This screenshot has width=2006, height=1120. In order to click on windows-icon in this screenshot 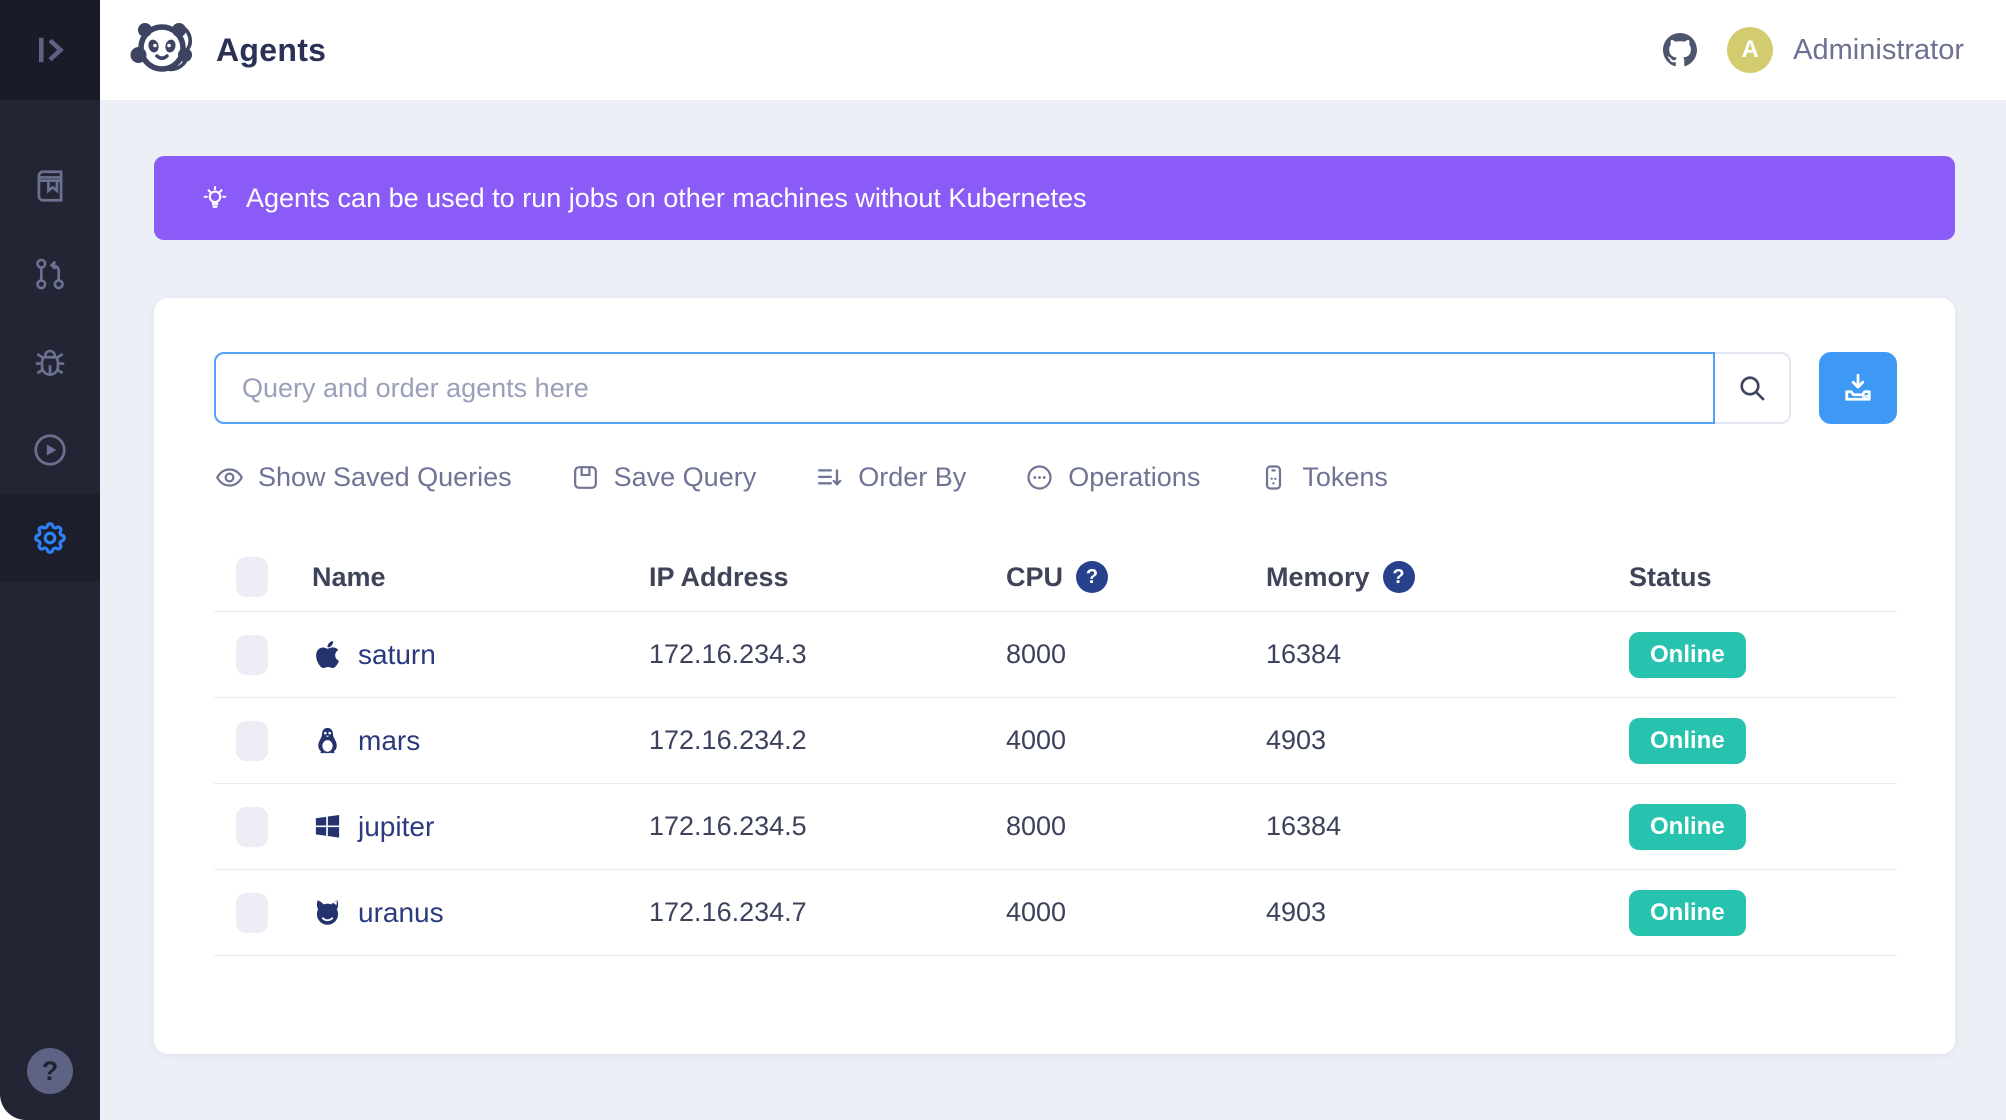, I will do `click(327, 826)`.